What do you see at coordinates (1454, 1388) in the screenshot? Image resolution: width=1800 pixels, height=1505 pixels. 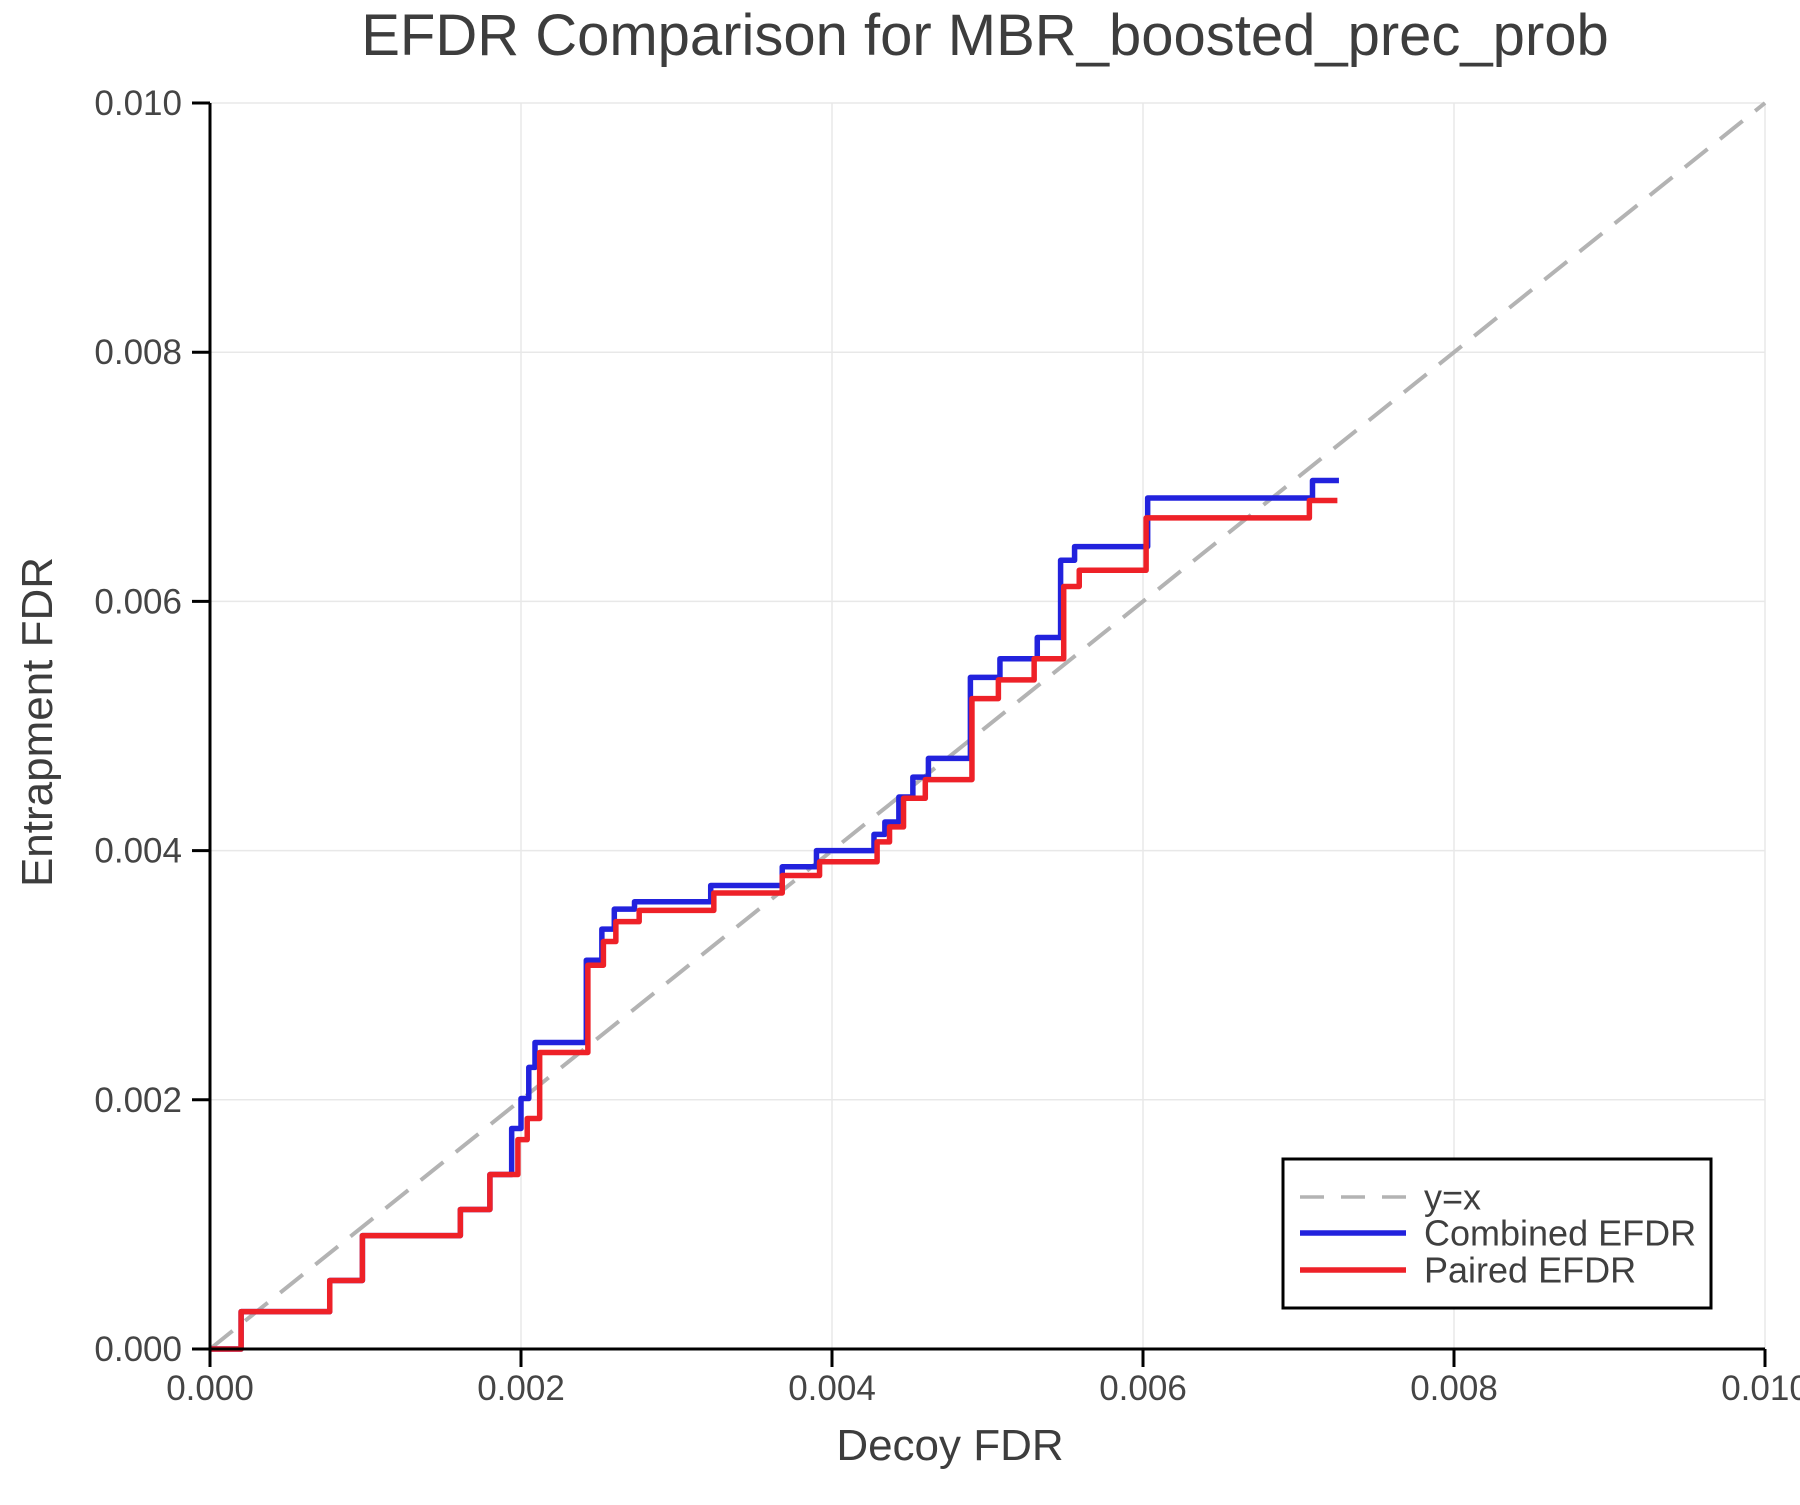 I see `x-tick-label: 0.008` at bounding box center [1454, 1388].